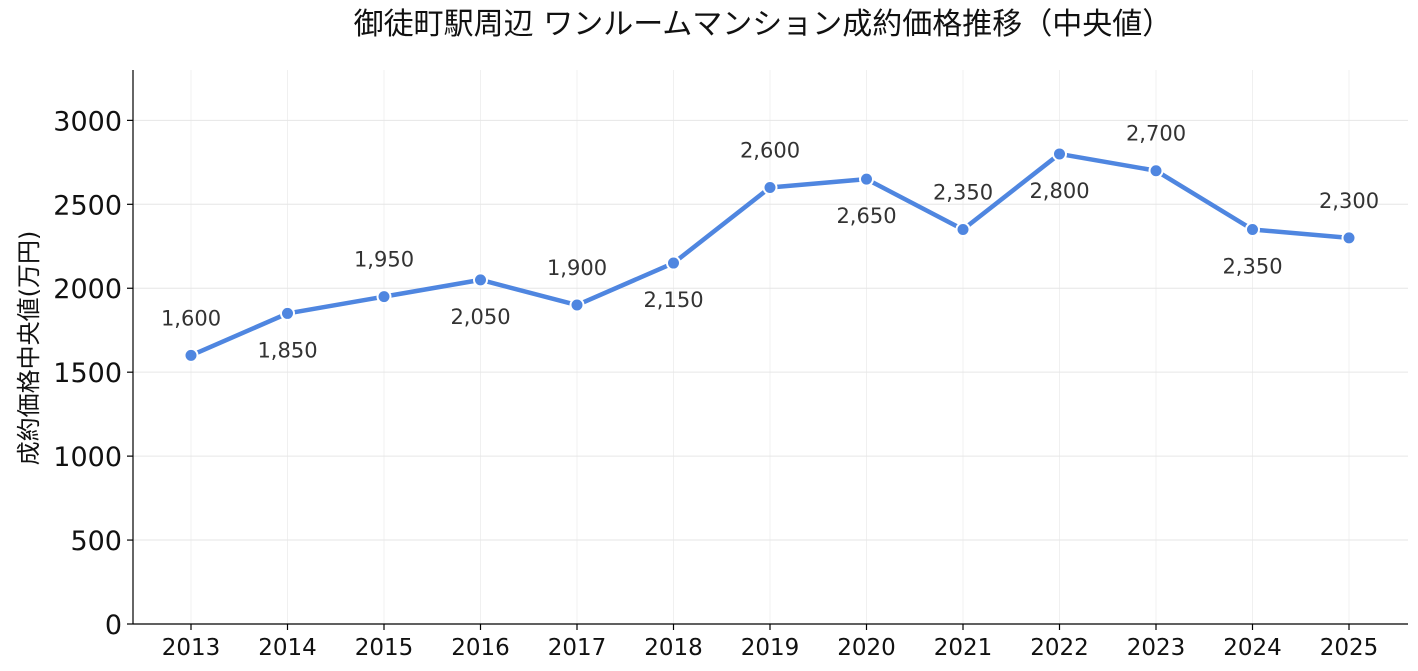 The height and width of the screenshot is (671, 1418). I want to click on x-tick-label: 2014, so click(287, 648).